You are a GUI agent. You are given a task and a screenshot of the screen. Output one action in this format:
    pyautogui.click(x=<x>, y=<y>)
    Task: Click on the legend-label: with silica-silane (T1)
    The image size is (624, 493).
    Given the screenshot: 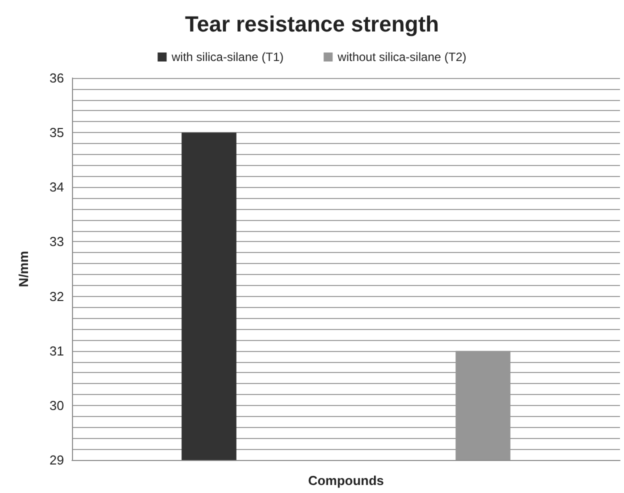 What is the action you would take?
    pyautogui.click(x=227, y=57)
    